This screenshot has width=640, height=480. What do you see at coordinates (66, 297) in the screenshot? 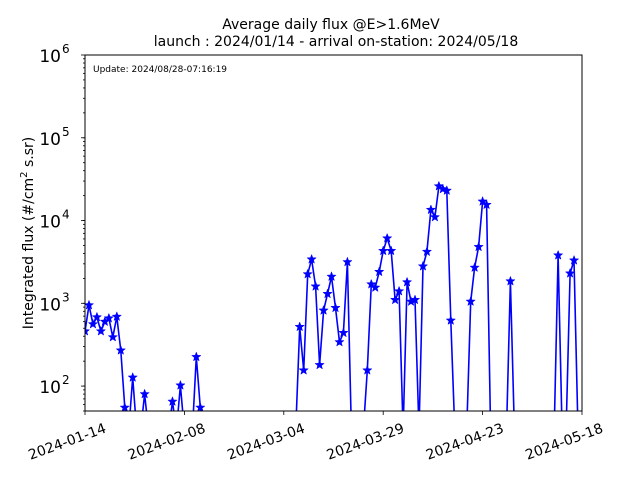
I see `y-tick-exponent: 3` at bounding box center [66, 297].